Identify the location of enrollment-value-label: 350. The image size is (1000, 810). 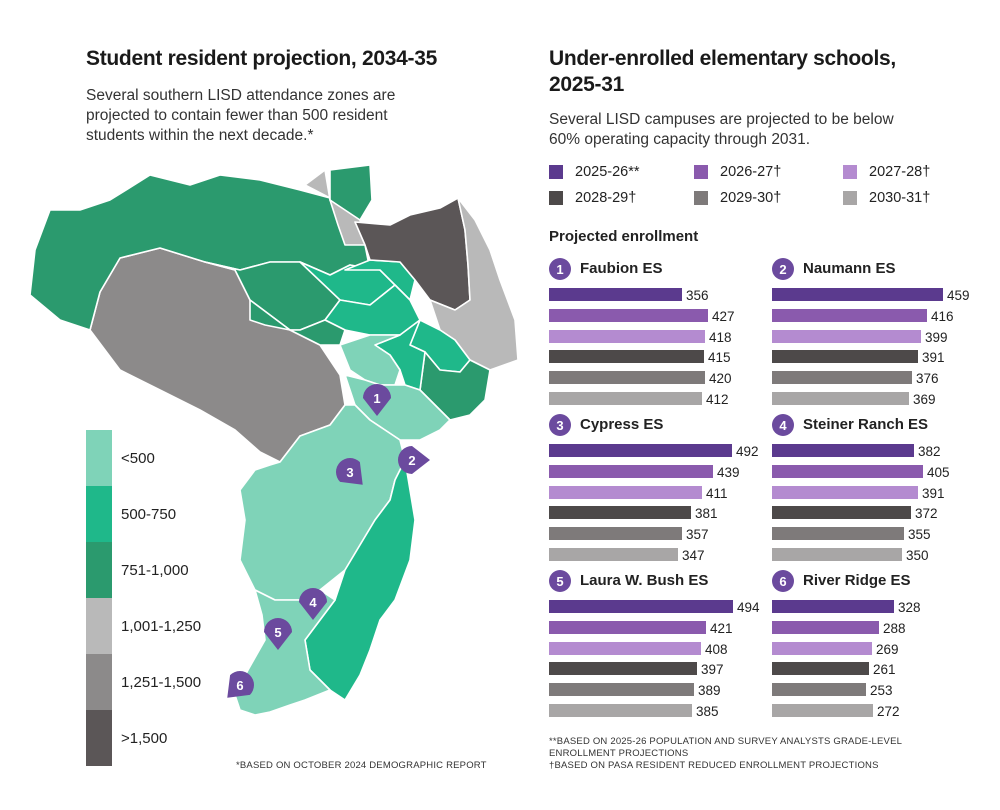
(917, 555).